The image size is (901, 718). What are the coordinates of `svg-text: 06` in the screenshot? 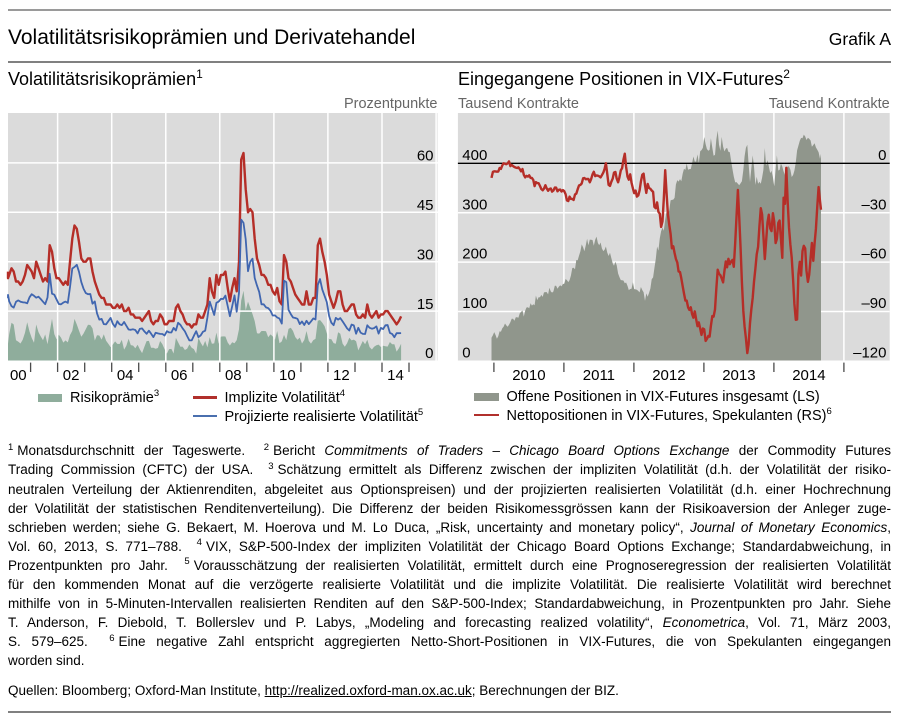 It's located at (179, 375).